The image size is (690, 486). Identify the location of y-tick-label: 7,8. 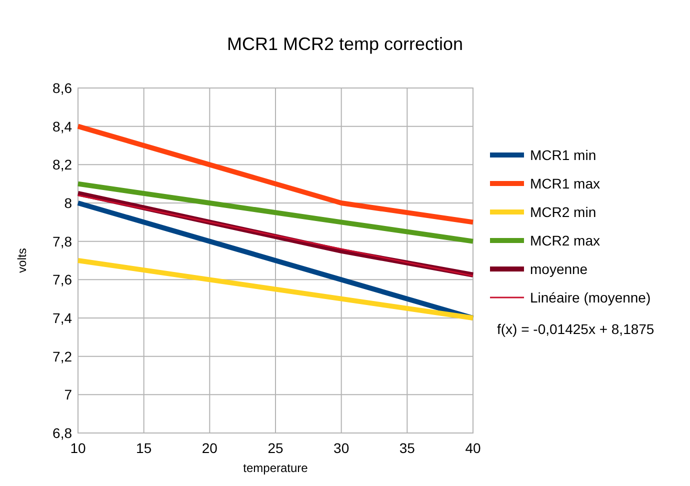
(62, 241).